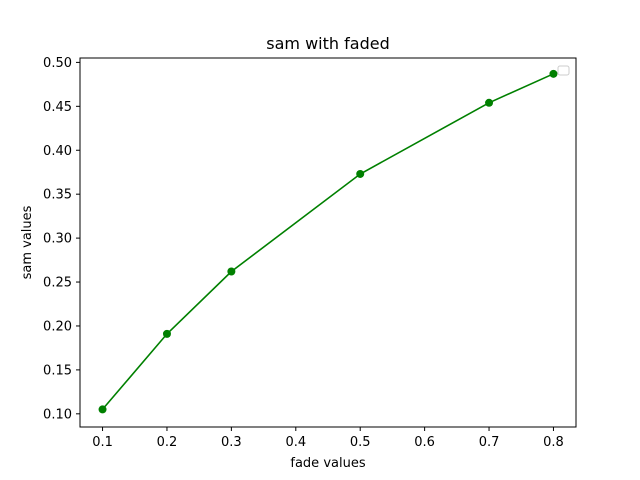 The image size is (640, 480). I want to click on y-tick-label: 0.20, so click(57, 326).